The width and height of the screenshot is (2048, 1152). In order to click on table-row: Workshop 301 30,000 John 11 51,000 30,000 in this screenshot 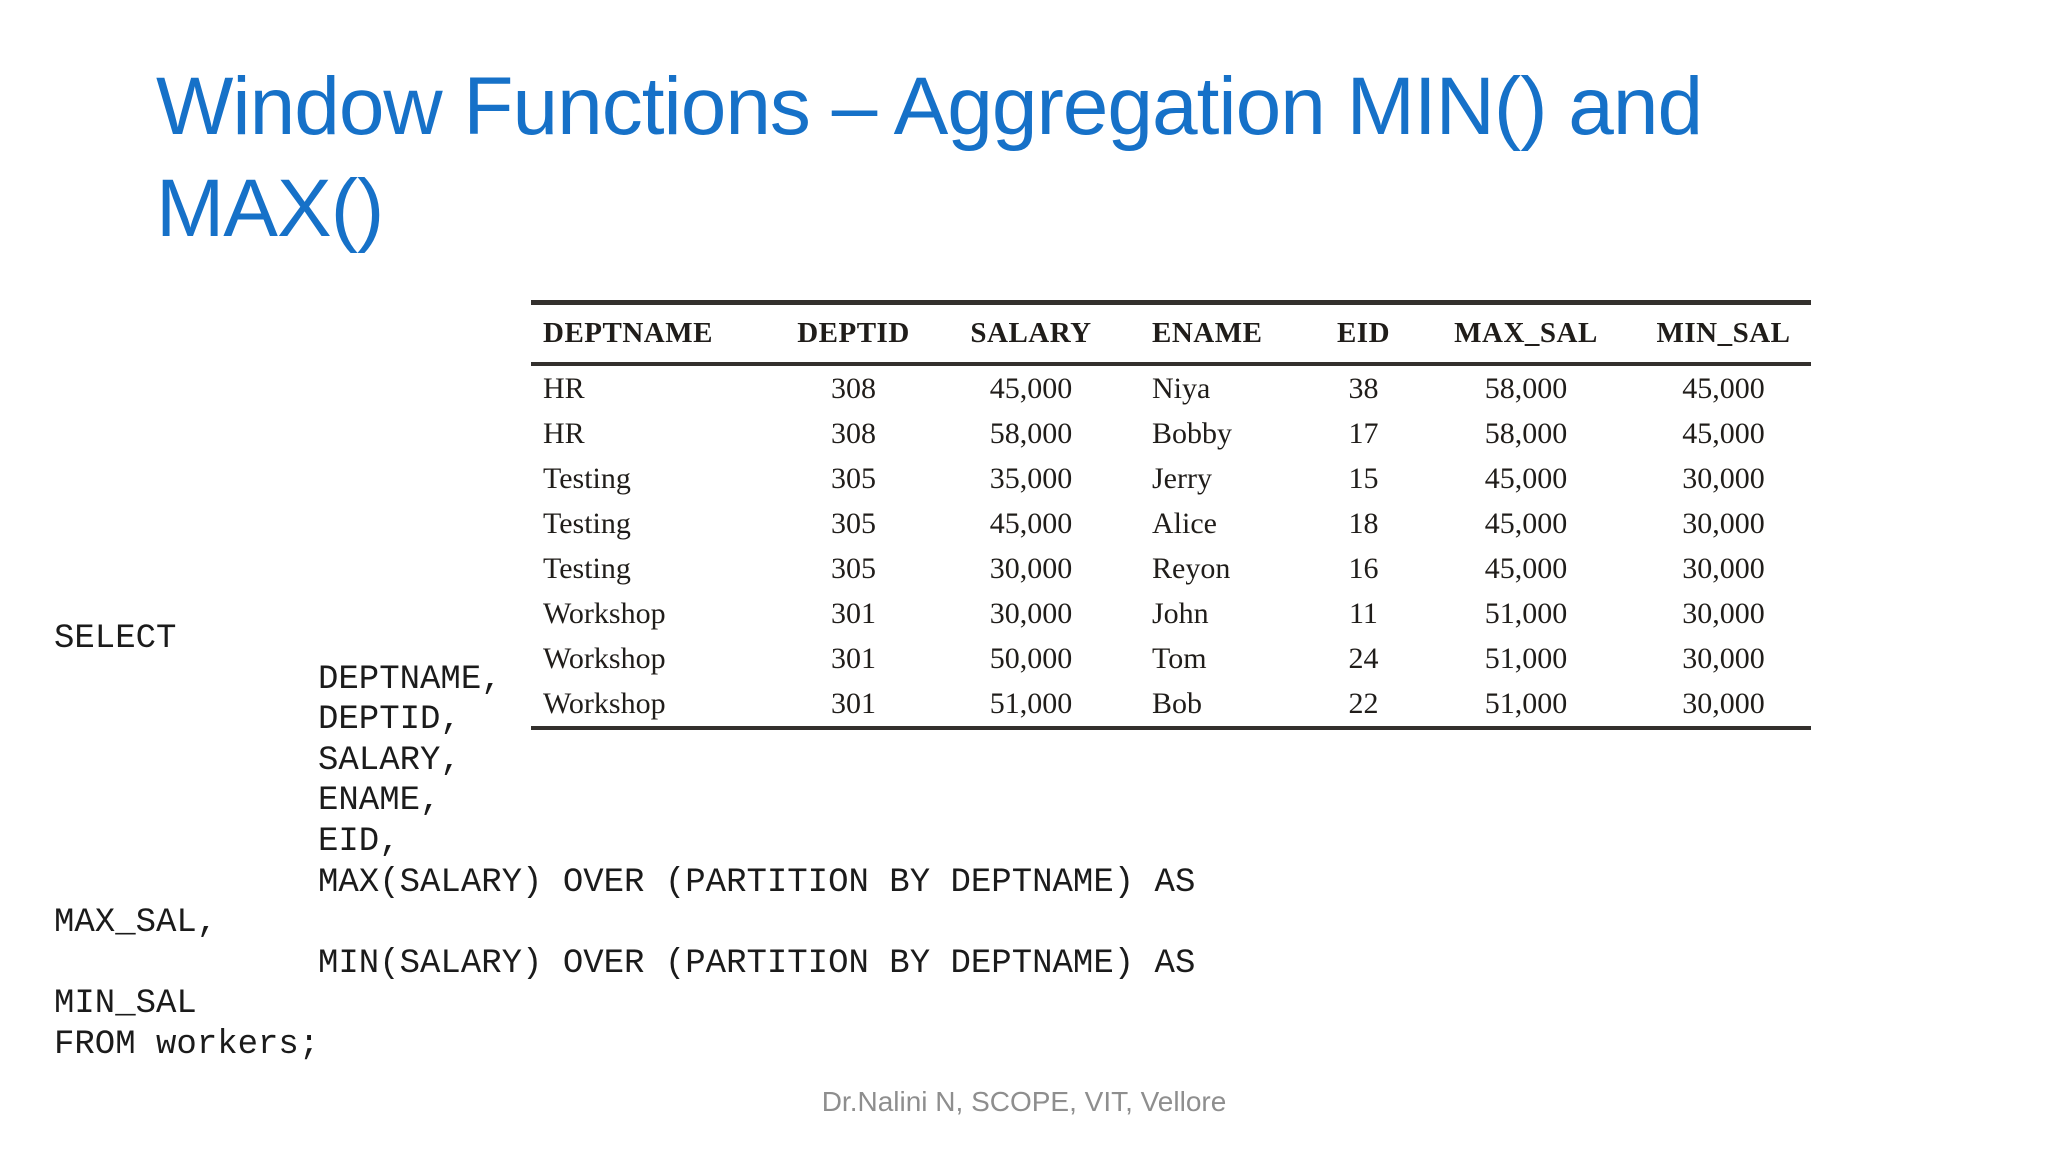, I will do `click(1171, 613)`.